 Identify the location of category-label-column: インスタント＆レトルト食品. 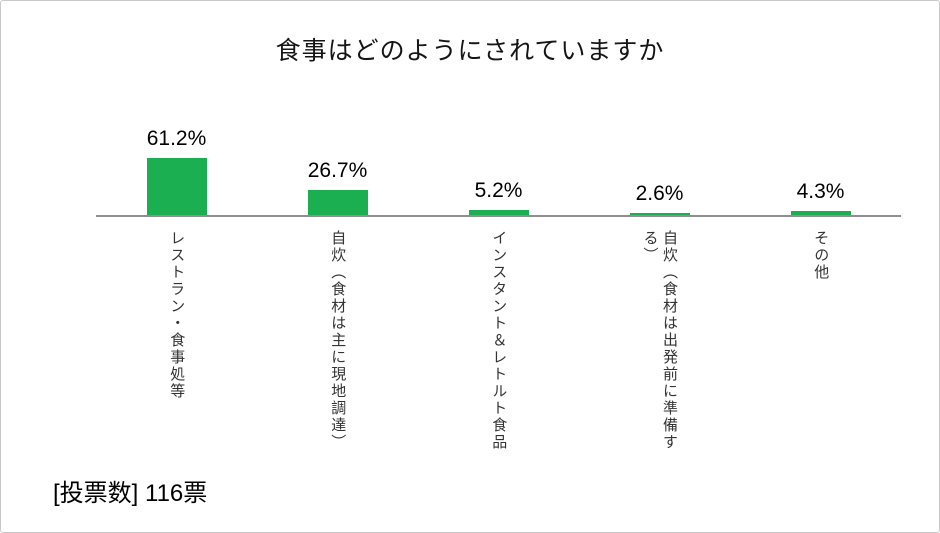
(498, 349).